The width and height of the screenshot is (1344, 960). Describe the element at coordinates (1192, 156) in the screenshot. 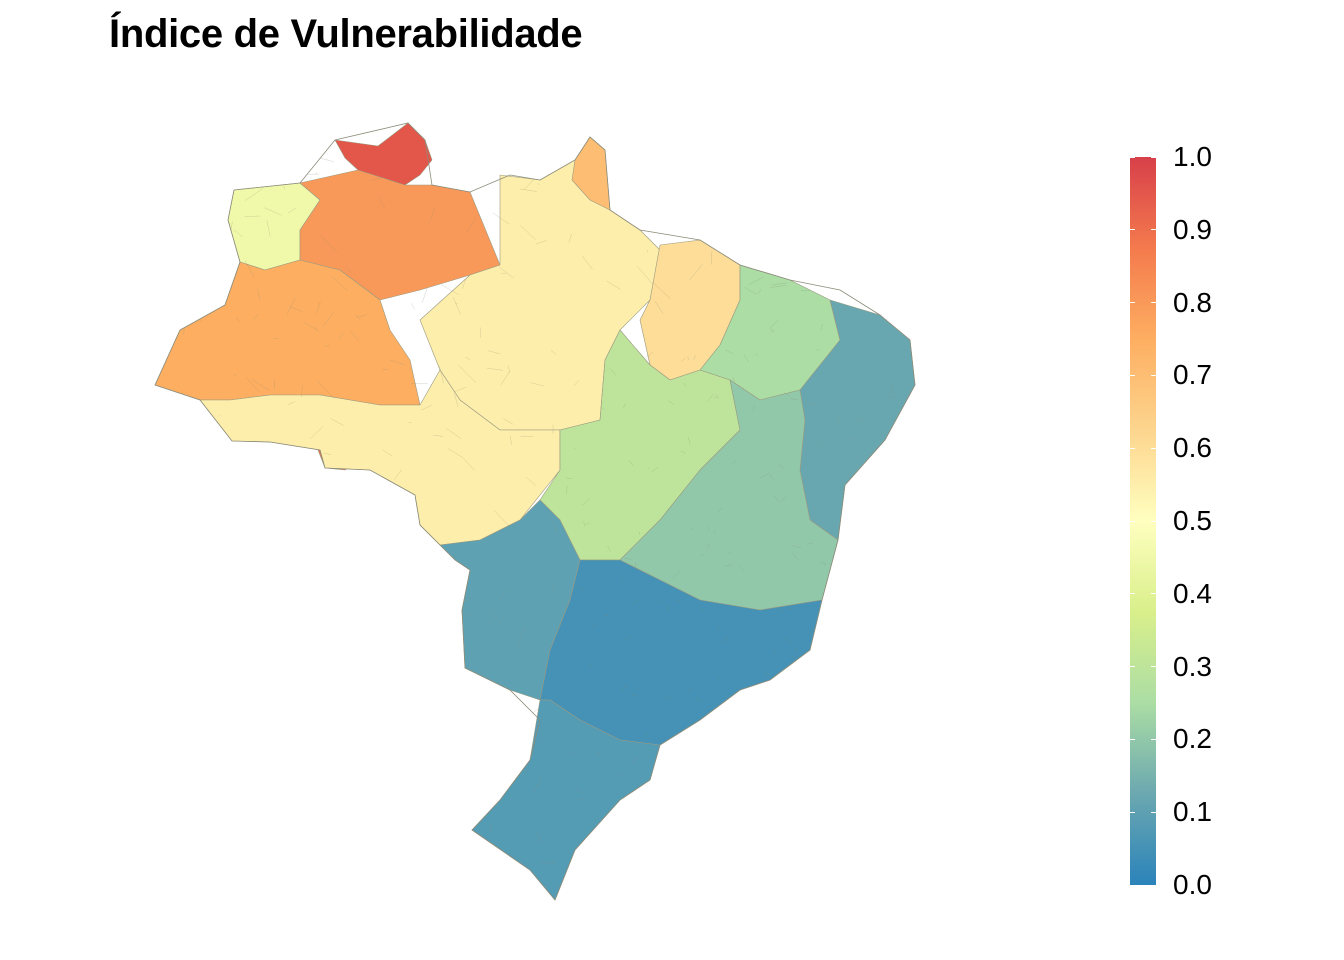

I see `legend-tick-label: 1.0` at that location.